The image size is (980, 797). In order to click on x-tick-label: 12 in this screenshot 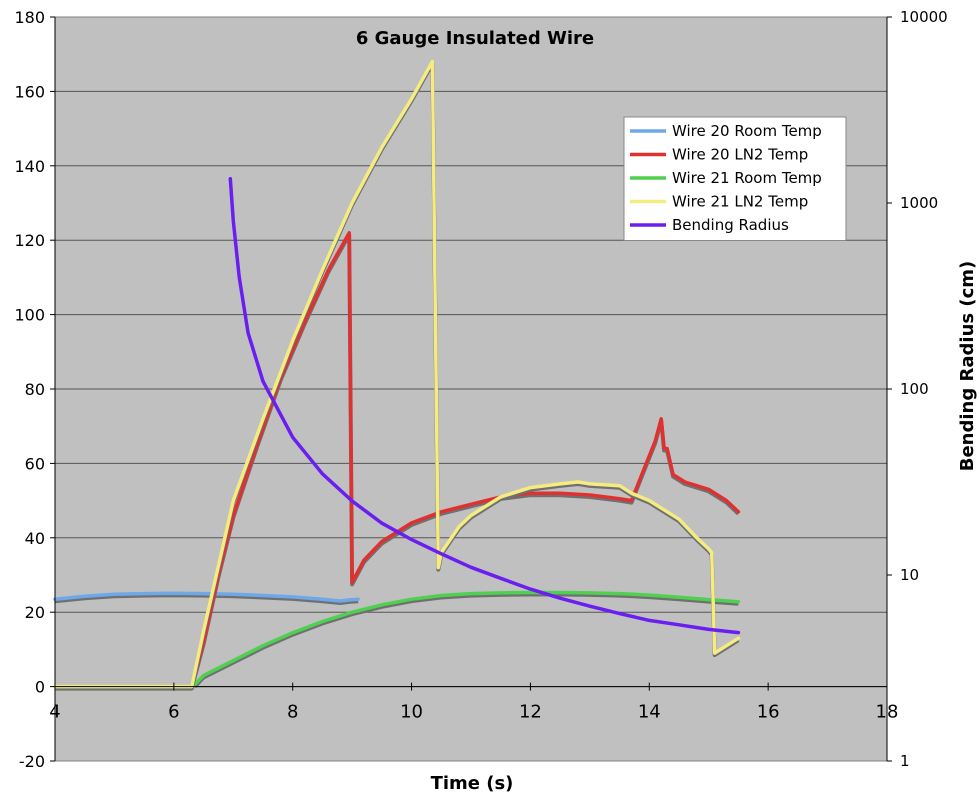, I will do `click(530, 712)`.